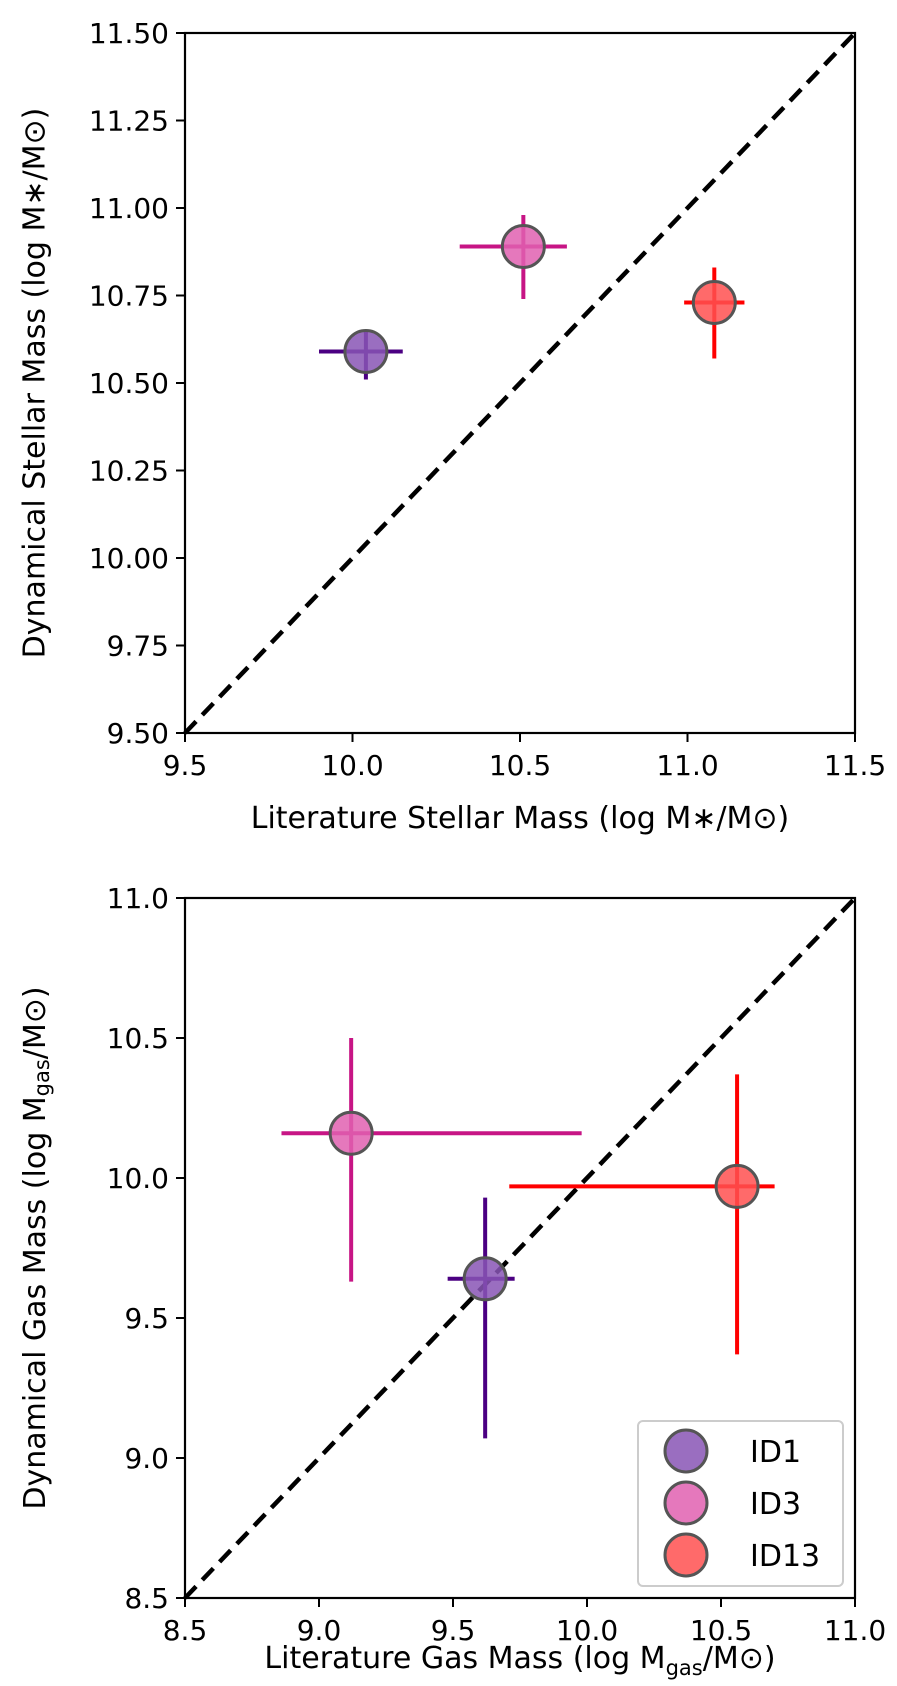 The image size is (897, 1686). I want to click on gas-mass-x-tick-label: 9.0, so click(319, 1630).